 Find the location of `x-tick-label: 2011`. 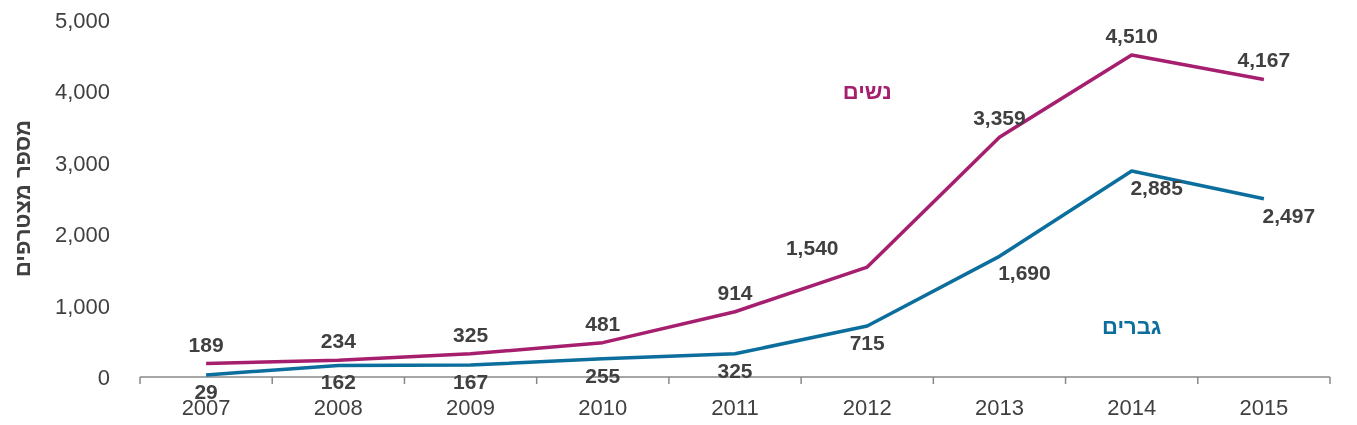

x-tick-label: 2011 is located at coordinates (735, 407).